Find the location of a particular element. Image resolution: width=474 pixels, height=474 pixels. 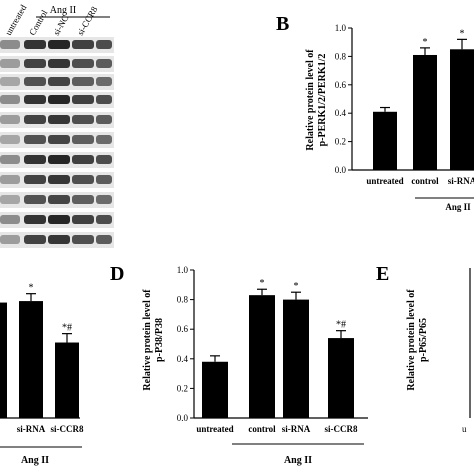

blot-band-r5-l1 is located at coordinates (10, 119).